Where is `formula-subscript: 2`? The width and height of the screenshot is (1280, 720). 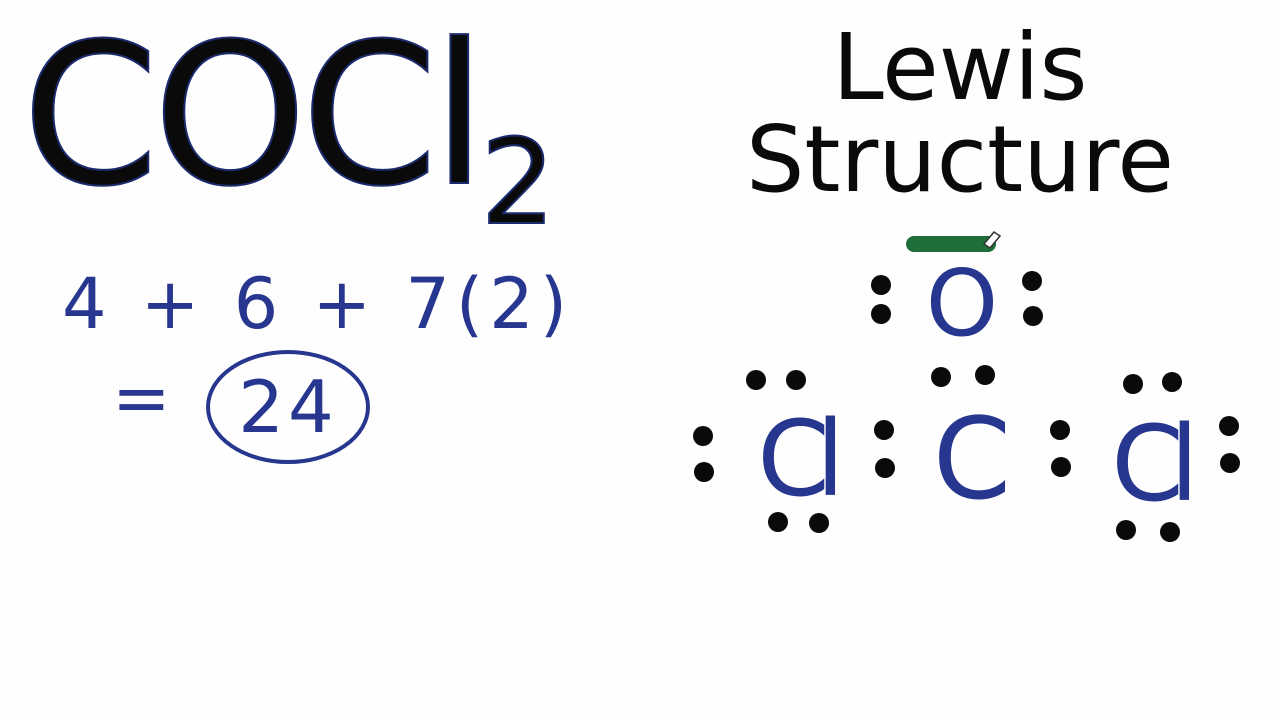 formula-subscript: 2 is located at coordinates (517, 182).